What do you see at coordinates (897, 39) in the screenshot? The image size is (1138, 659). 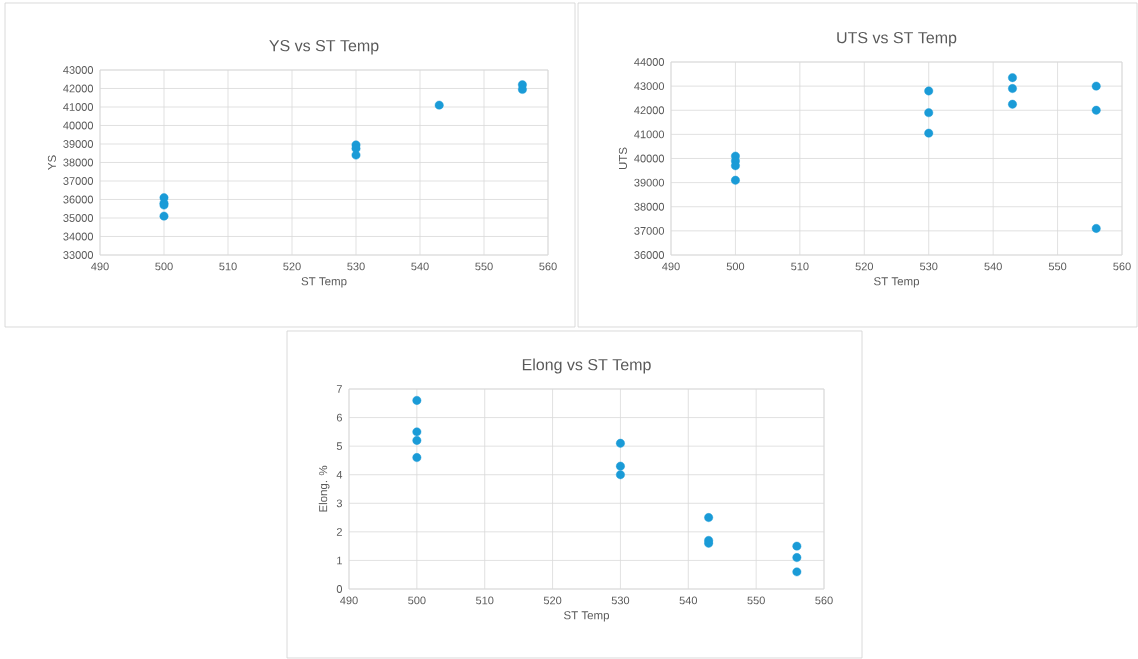 I see `chart-title: UTS vs ST Temp` at bounding box center [897, 39].